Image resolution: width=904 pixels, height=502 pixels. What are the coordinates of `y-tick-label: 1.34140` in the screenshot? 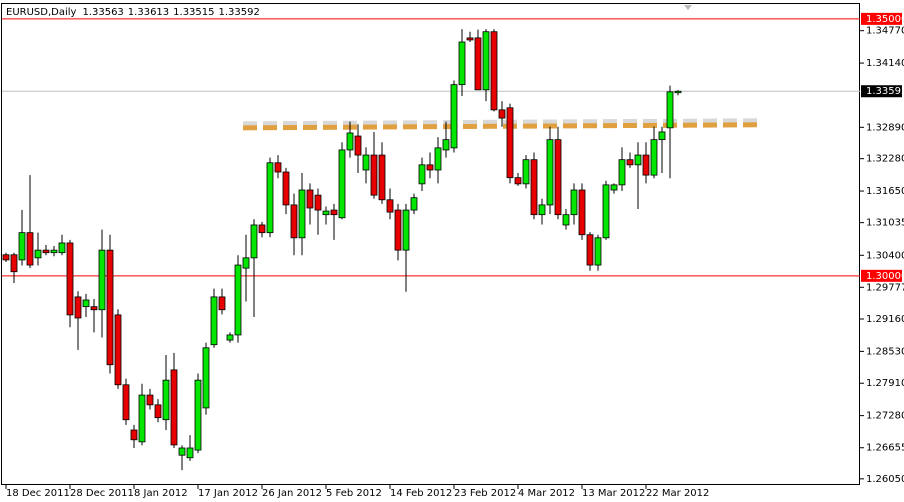 It's located at (885, 63).